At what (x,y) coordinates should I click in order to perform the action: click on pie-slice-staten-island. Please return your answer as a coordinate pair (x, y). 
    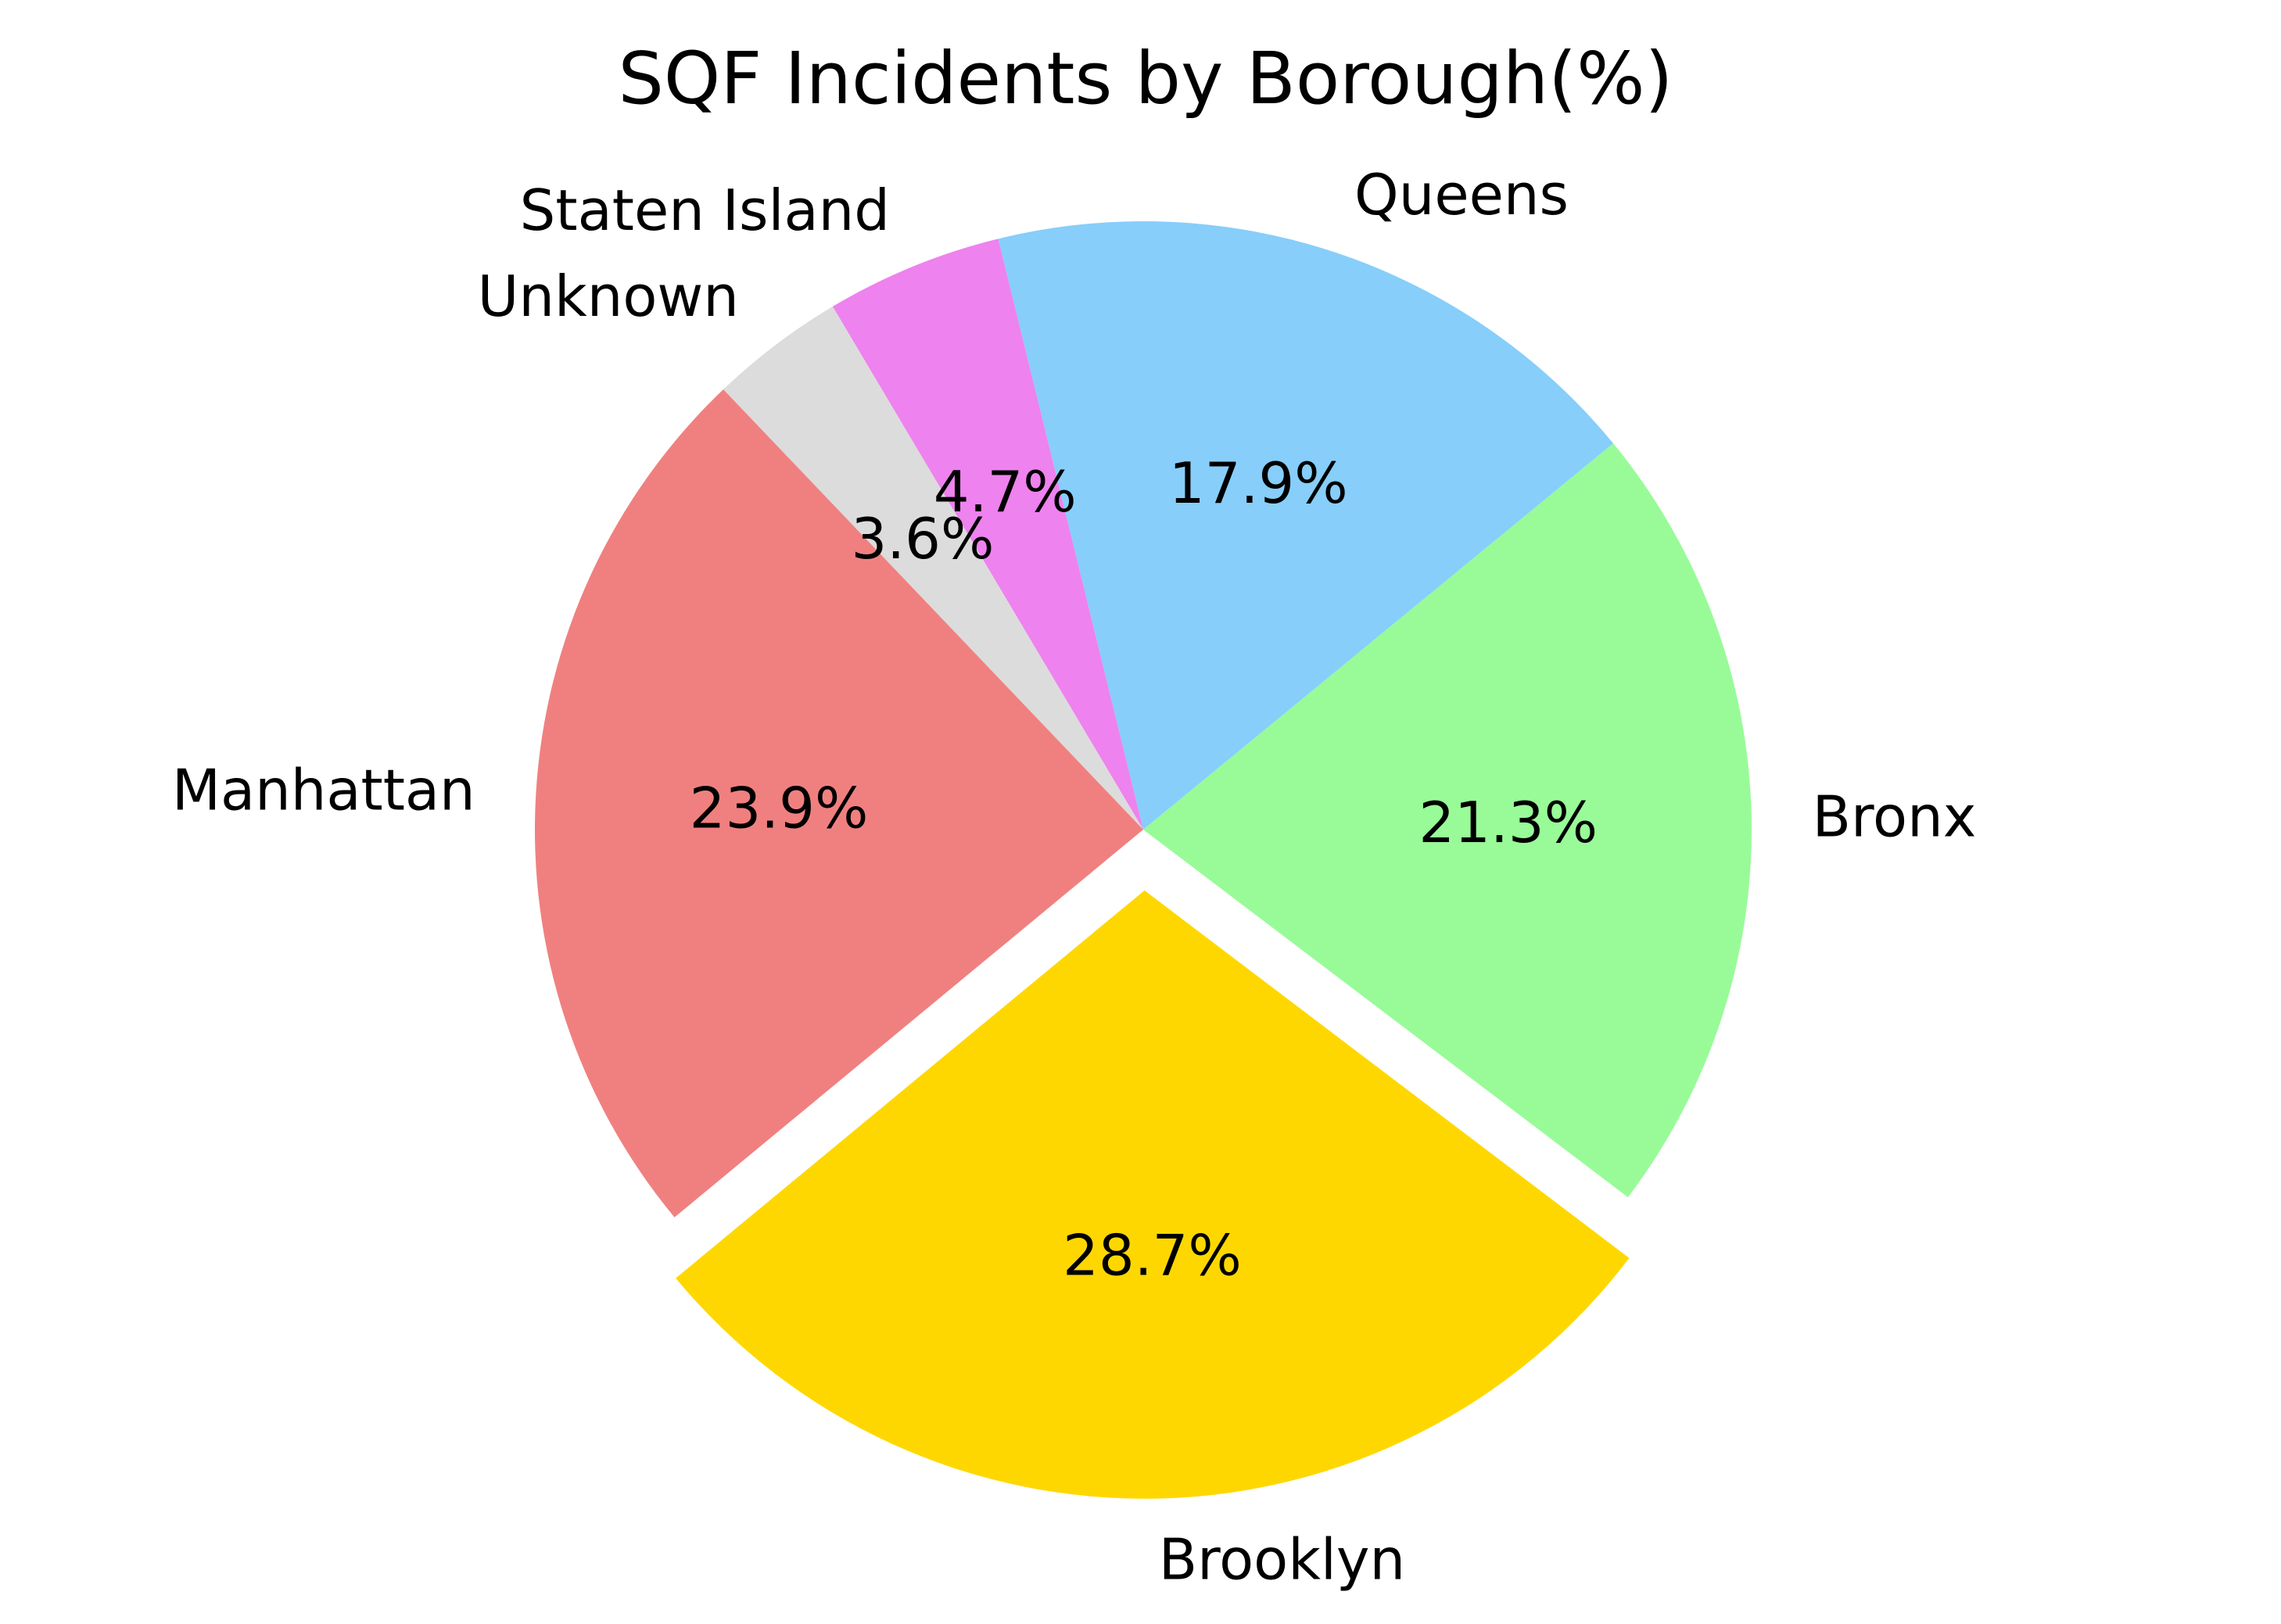
    Looking at the image, I should click on (987, 534).